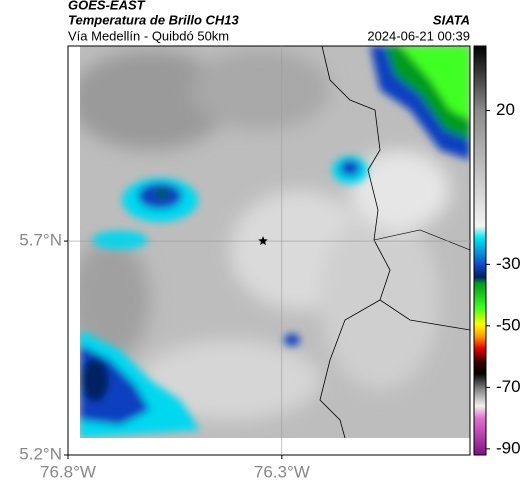 This screenshot has width=526, height=491. Describe the element at coordinates (508, 263) in the screenshot. I see `colorbar-label: -30` at that location.